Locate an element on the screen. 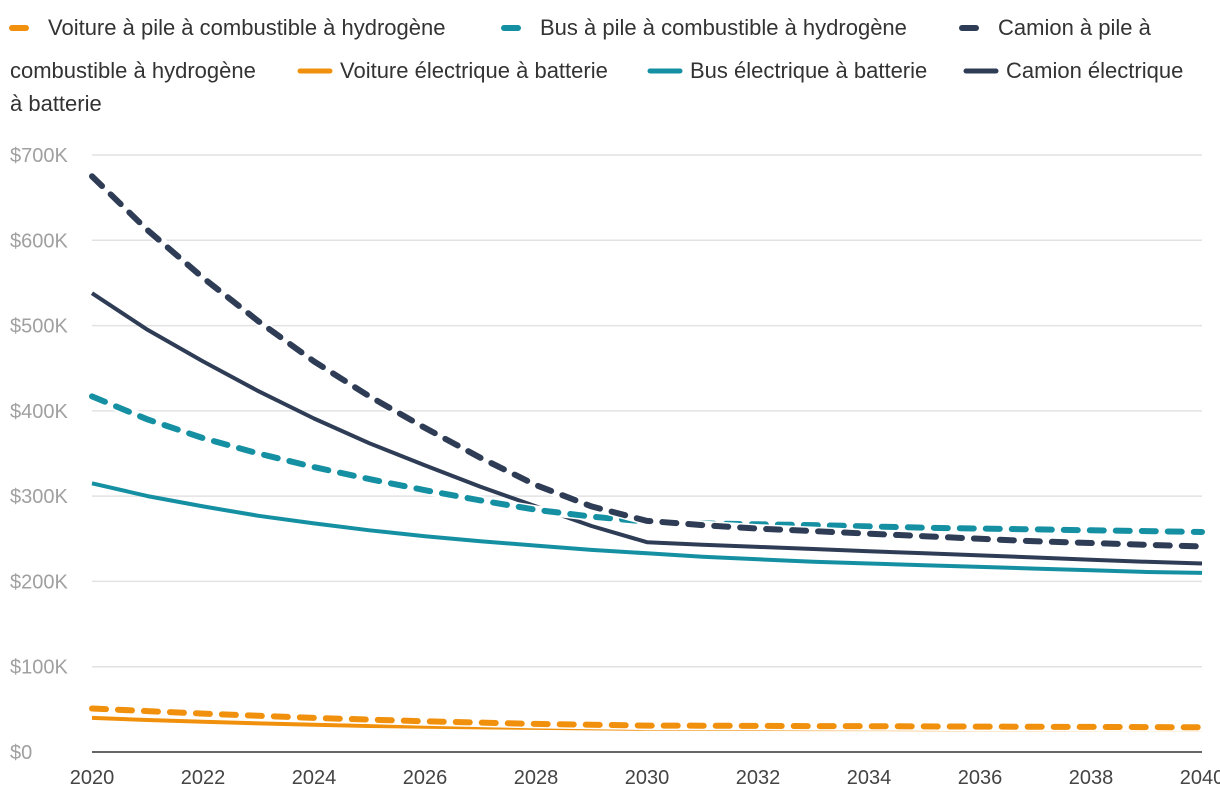 The height and width of the screenshot is (800, 1220). legend-item: Voiture électrique à batterie is located at coordinates (452, 70).